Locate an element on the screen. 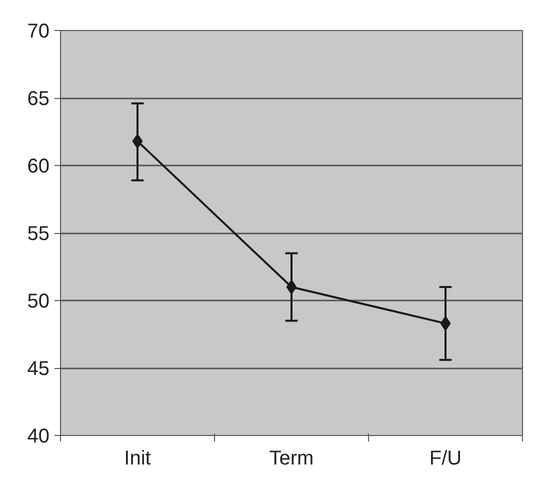  y-tick-label: 60 is located at coordinates (38, 167).